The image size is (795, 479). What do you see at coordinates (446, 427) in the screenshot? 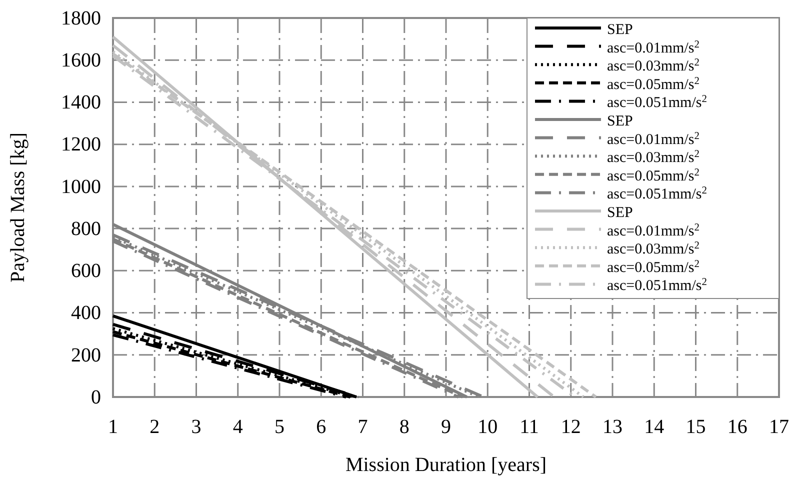
I see `x-tick-label: 9` at bounding box center [446, 427].